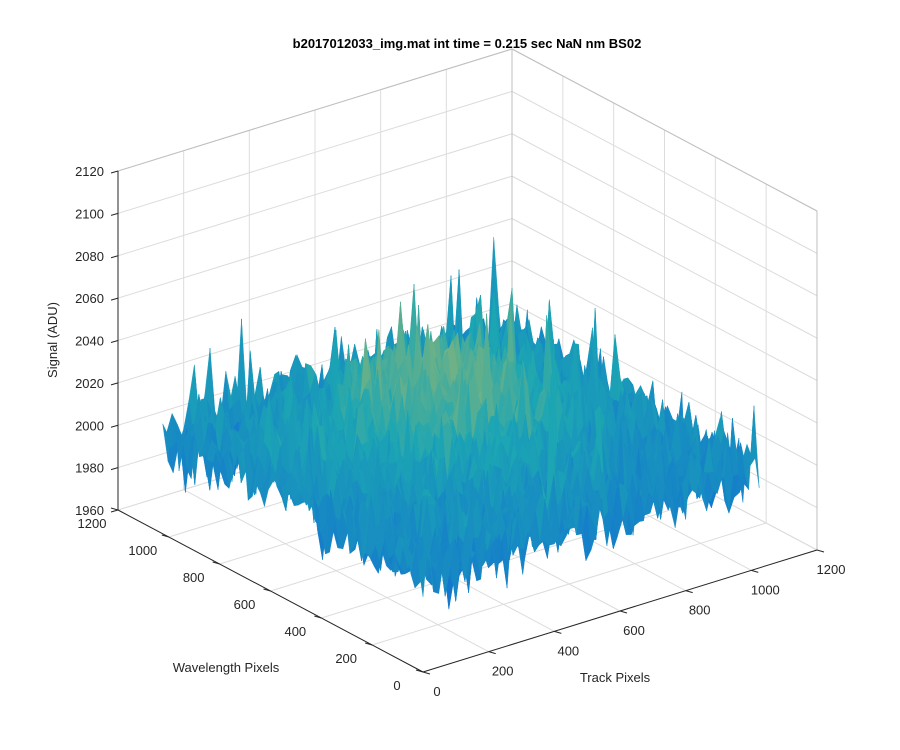 The image size is (900, 750). I want to click on x-tick-label: 1200, so click(831, 569).